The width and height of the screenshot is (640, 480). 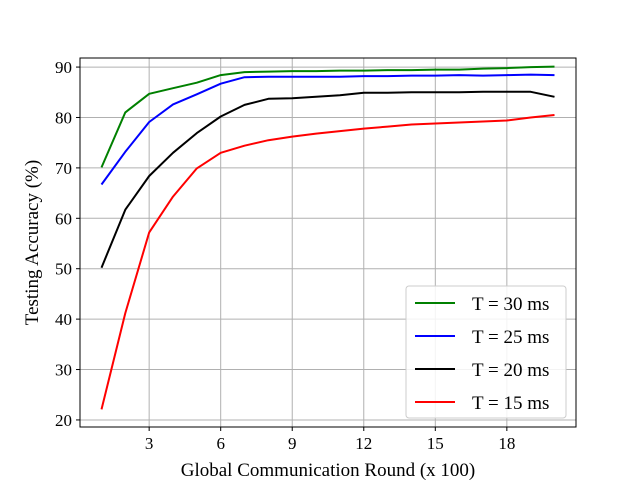 I want to click on legend-label: T = 15 ms, so click(x=510, y=403).